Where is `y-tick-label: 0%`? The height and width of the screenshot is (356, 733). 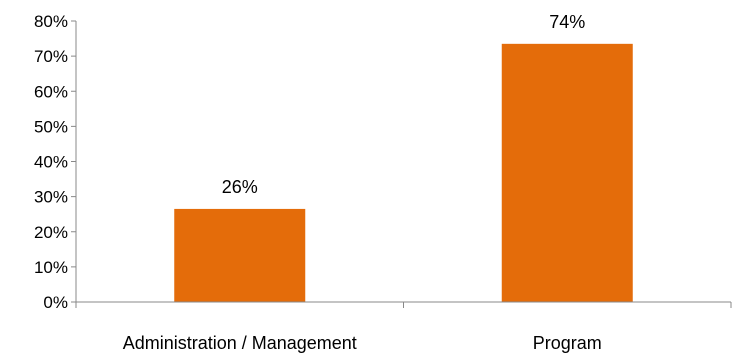
y-tick-label: 0% is located at coordinates (55, 302).